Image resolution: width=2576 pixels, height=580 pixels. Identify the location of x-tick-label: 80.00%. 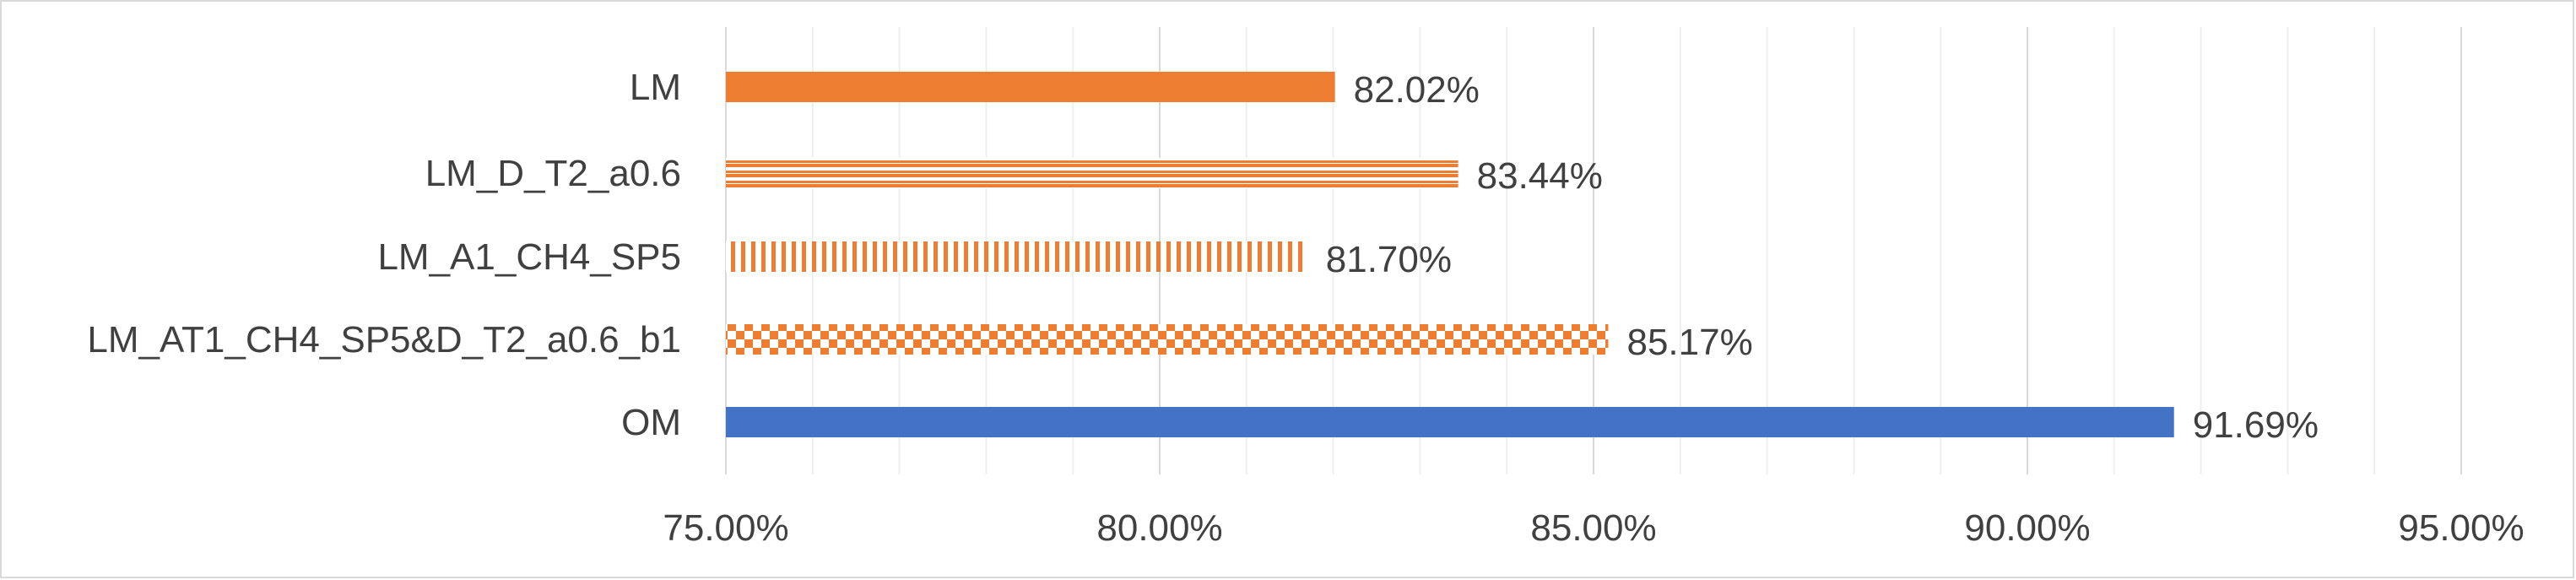
(1159, 528).